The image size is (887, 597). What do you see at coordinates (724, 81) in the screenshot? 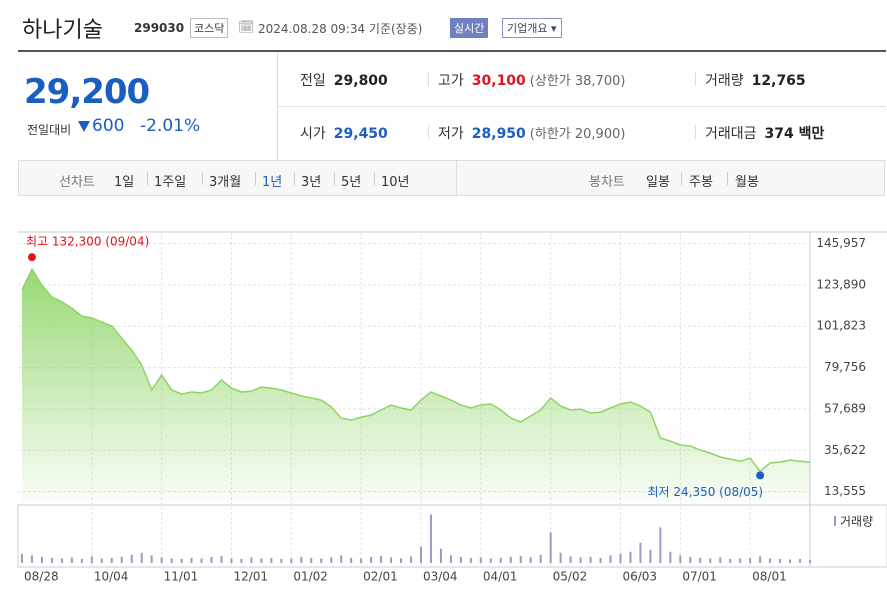
I see `quote-label: 거래량` at bounding box center [724, 81].